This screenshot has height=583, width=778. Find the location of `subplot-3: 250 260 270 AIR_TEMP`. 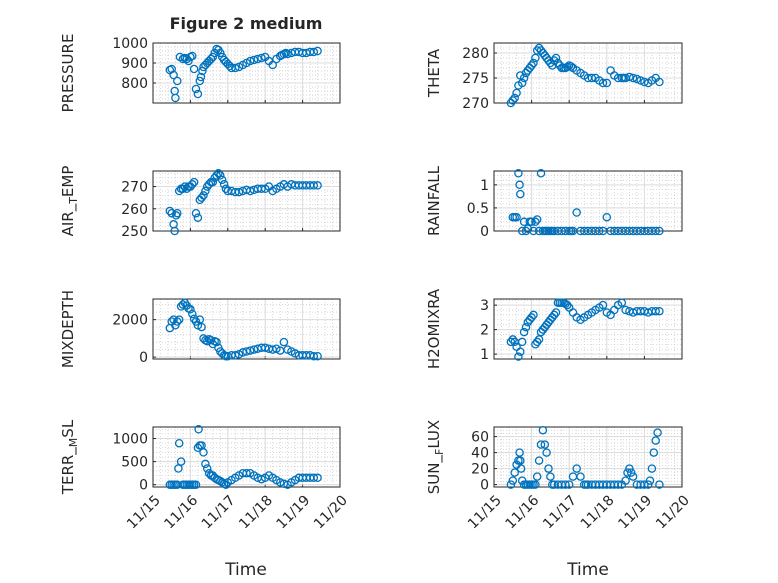

subplot-3: 250 260 270 AIR_TEMP is located at coordinates (200, 203).